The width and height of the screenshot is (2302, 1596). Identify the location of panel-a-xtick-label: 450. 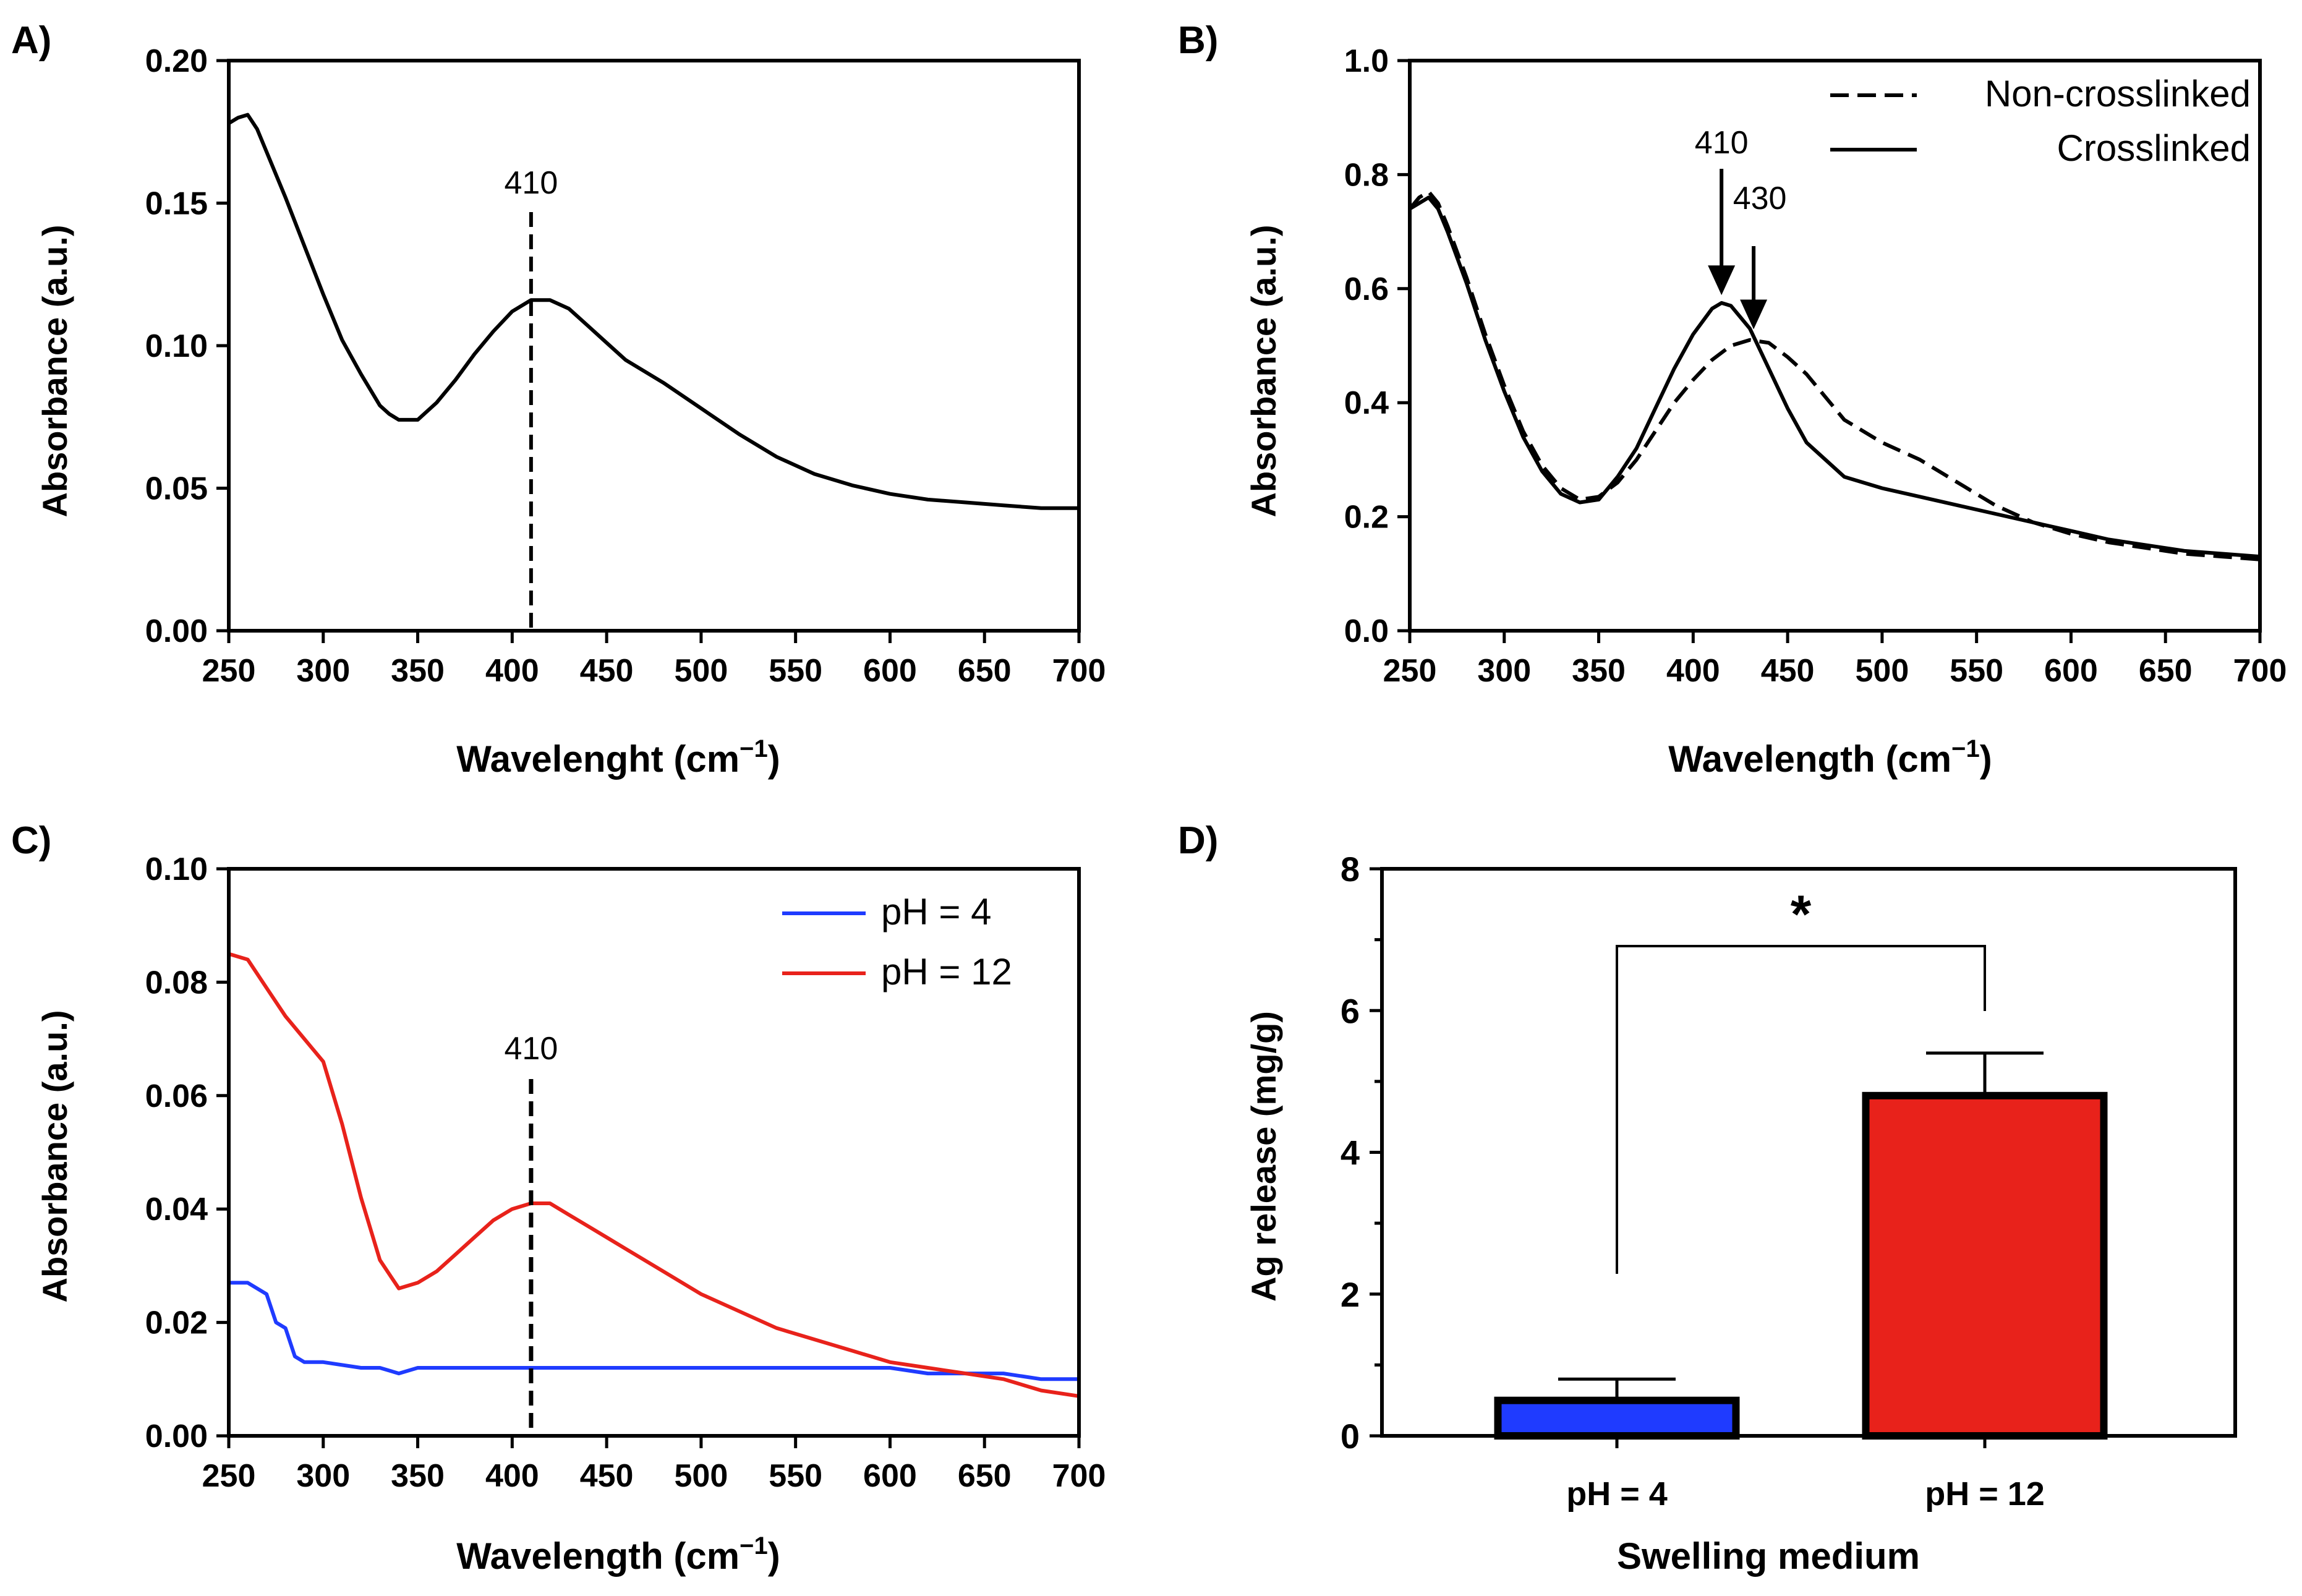
(607, 671).